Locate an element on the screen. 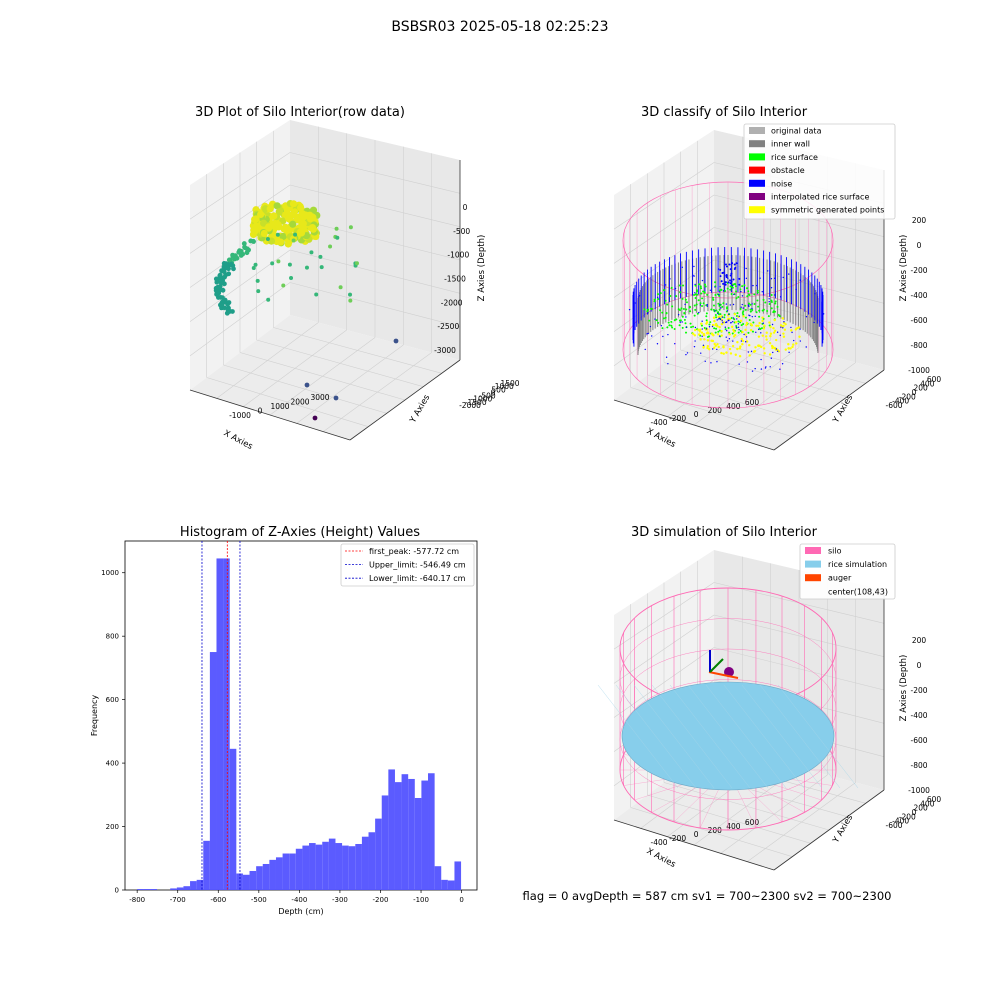 The height and width of the screenshot is (1000, 1000). p2-z-axis-label: Z Axies (Depth) is located at coordinates (904, 268).